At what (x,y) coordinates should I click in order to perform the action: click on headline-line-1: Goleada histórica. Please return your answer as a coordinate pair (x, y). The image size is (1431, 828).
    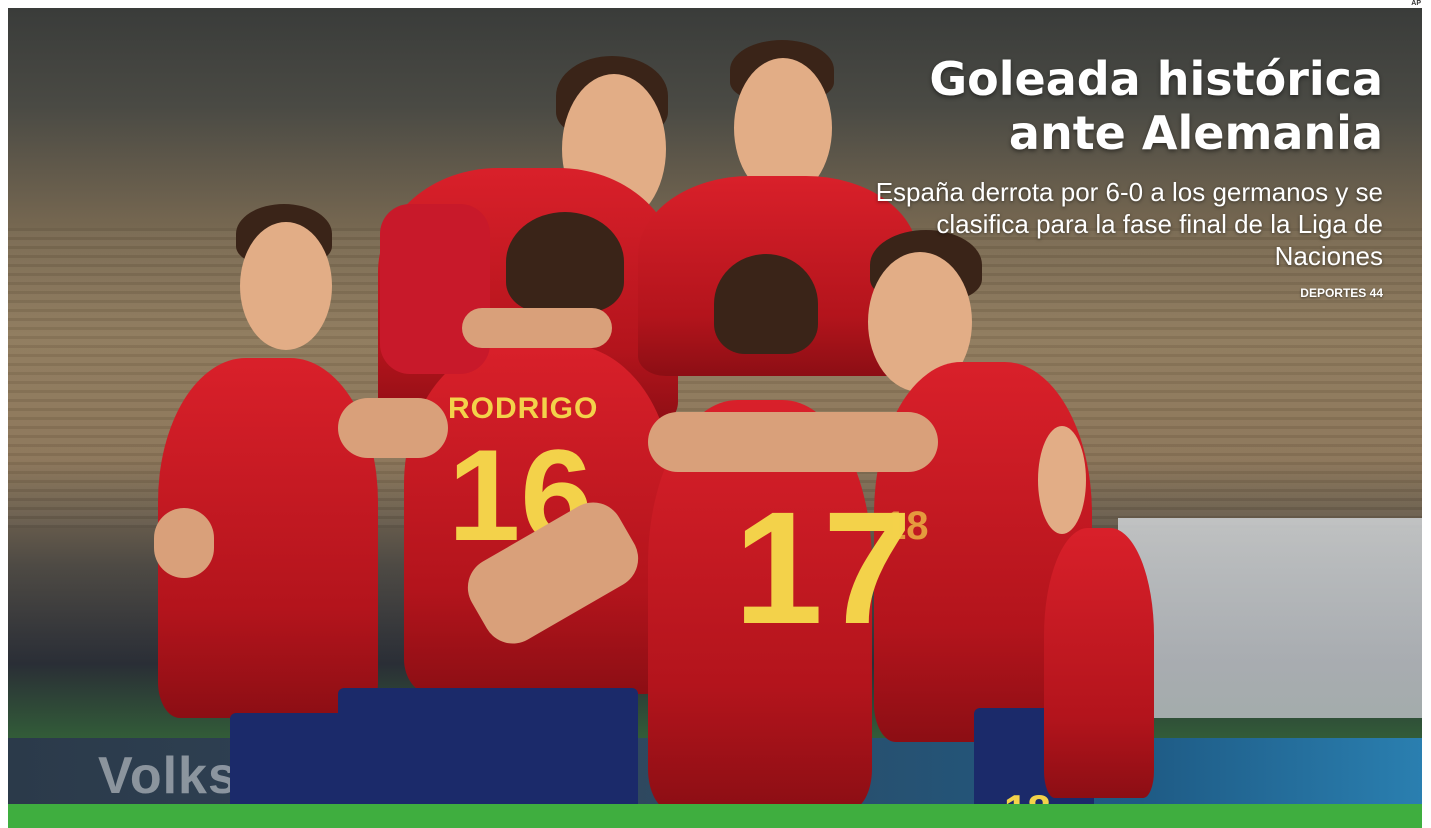
    Looking at the image, I should click on (1156, 79).